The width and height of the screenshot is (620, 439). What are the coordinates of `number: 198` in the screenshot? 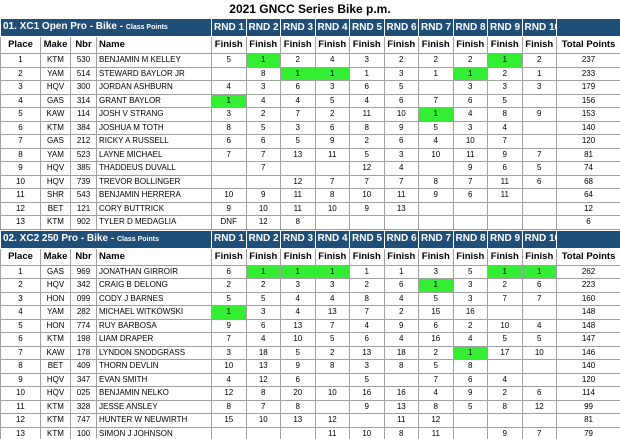 It's located at (83, 339).